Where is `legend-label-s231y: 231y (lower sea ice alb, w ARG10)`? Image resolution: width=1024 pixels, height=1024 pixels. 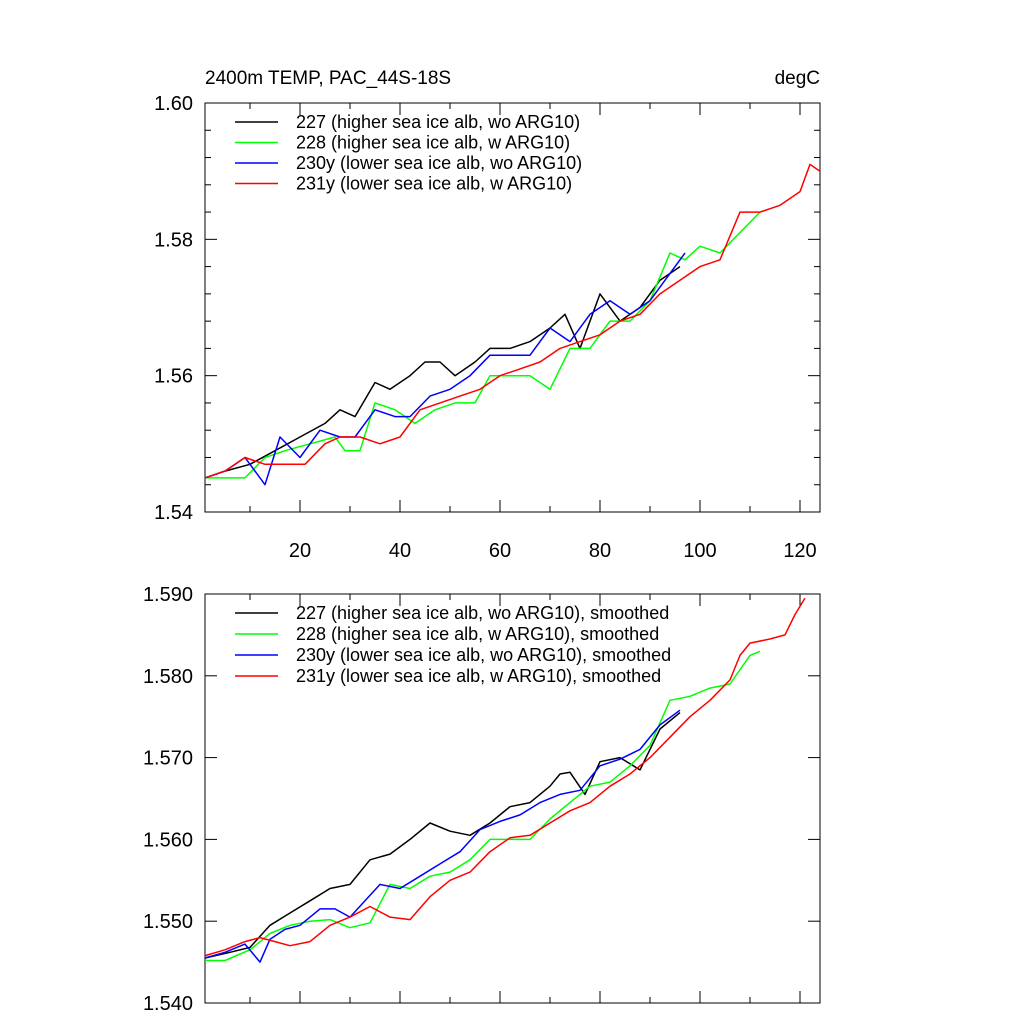 legend-label-s231y: 231y (lower sea ice alb, w ARG10) is located at coordinates (434, 184).